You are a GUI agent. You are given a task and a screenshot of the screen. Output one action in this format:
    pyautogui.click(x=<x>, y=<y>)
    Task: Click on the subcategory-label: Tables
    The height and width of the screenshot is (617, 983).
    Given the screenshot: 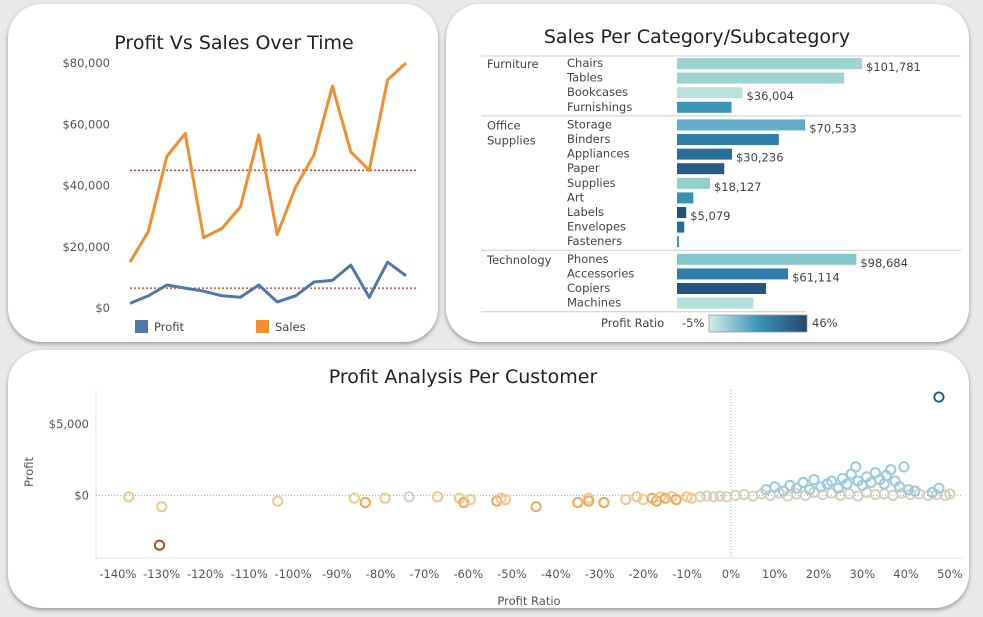 What is the action you would take?
    pyautogui.click(x=584, y=78)
    